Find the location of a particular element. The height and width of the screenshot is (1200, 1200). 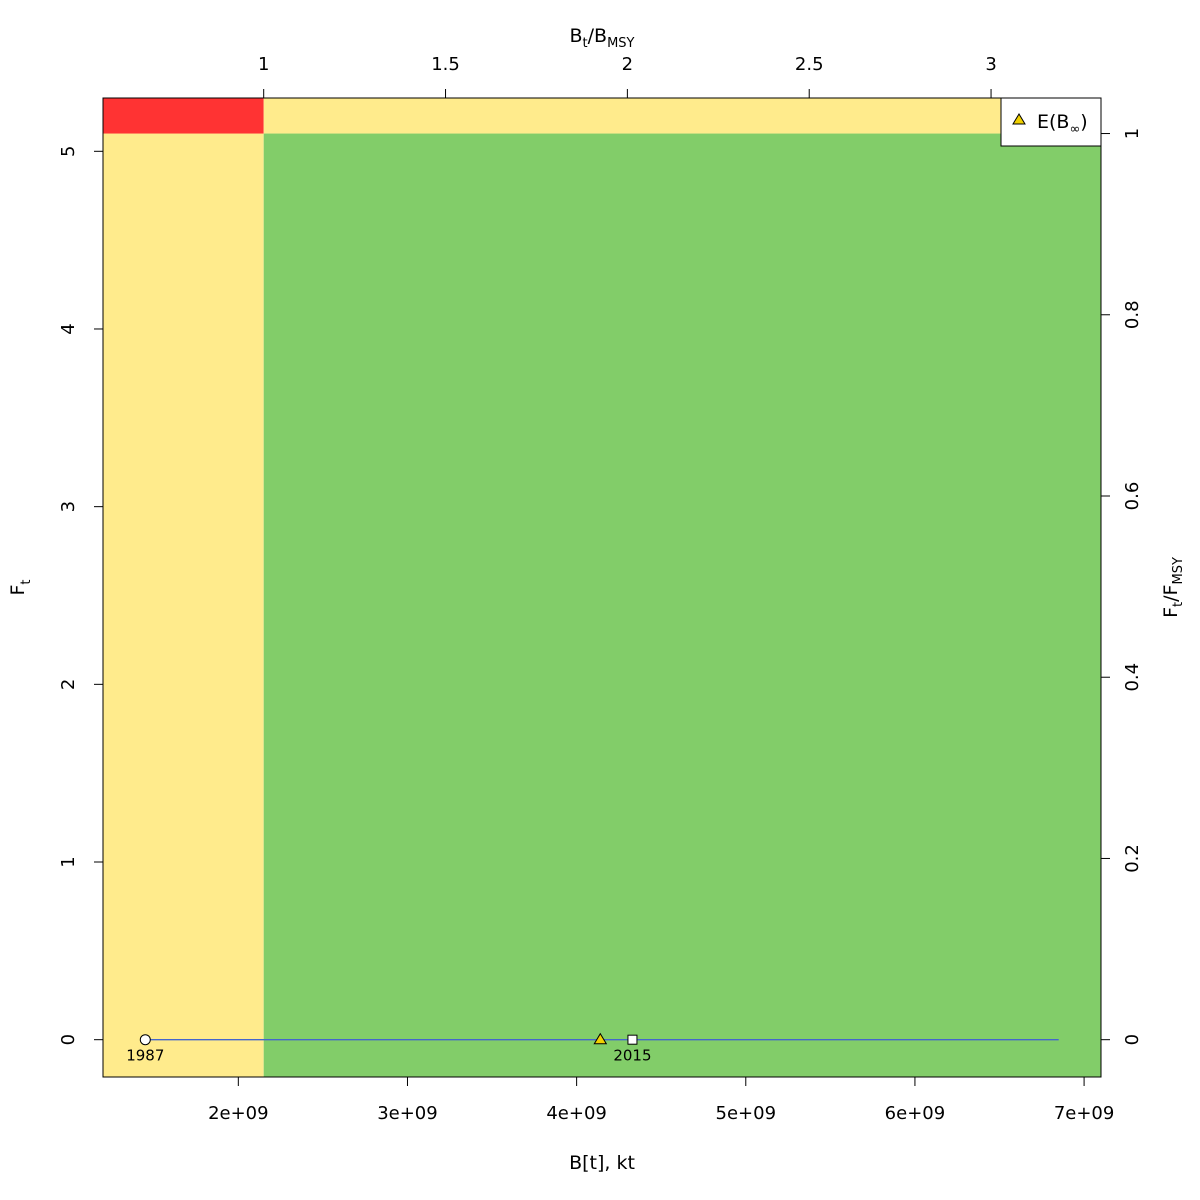

top-tick-label: 1.5 is located at coordinates (445, 64).